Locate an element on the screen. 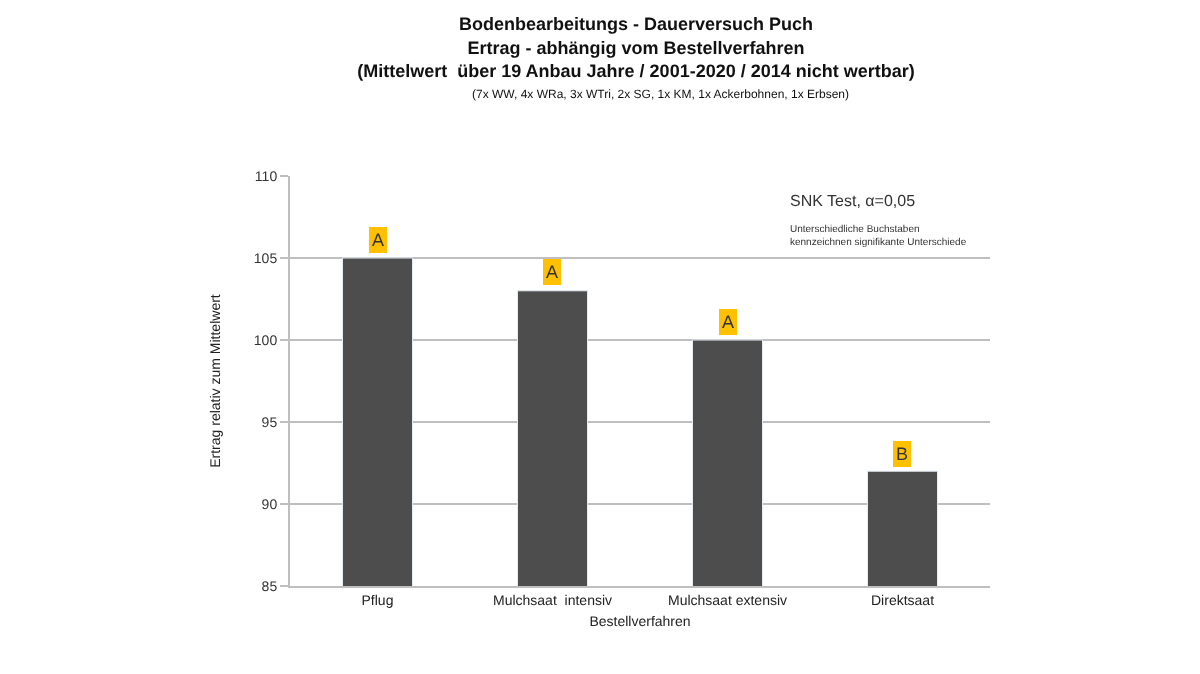 Image resolution: width=1200 pixels, height=674 pixels. annotation: SNK Test, α=0,05 is located at coordinates (853, 201).